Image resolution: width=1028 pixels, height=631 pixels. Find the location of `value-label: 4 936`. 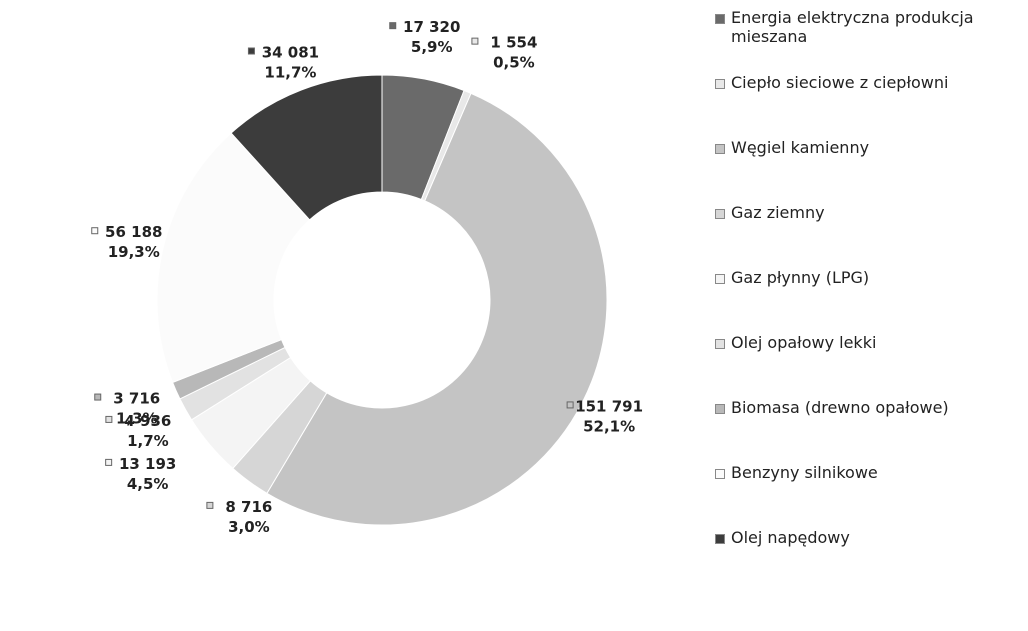

value-label: 4 936 is located at coordinates (147, 421).